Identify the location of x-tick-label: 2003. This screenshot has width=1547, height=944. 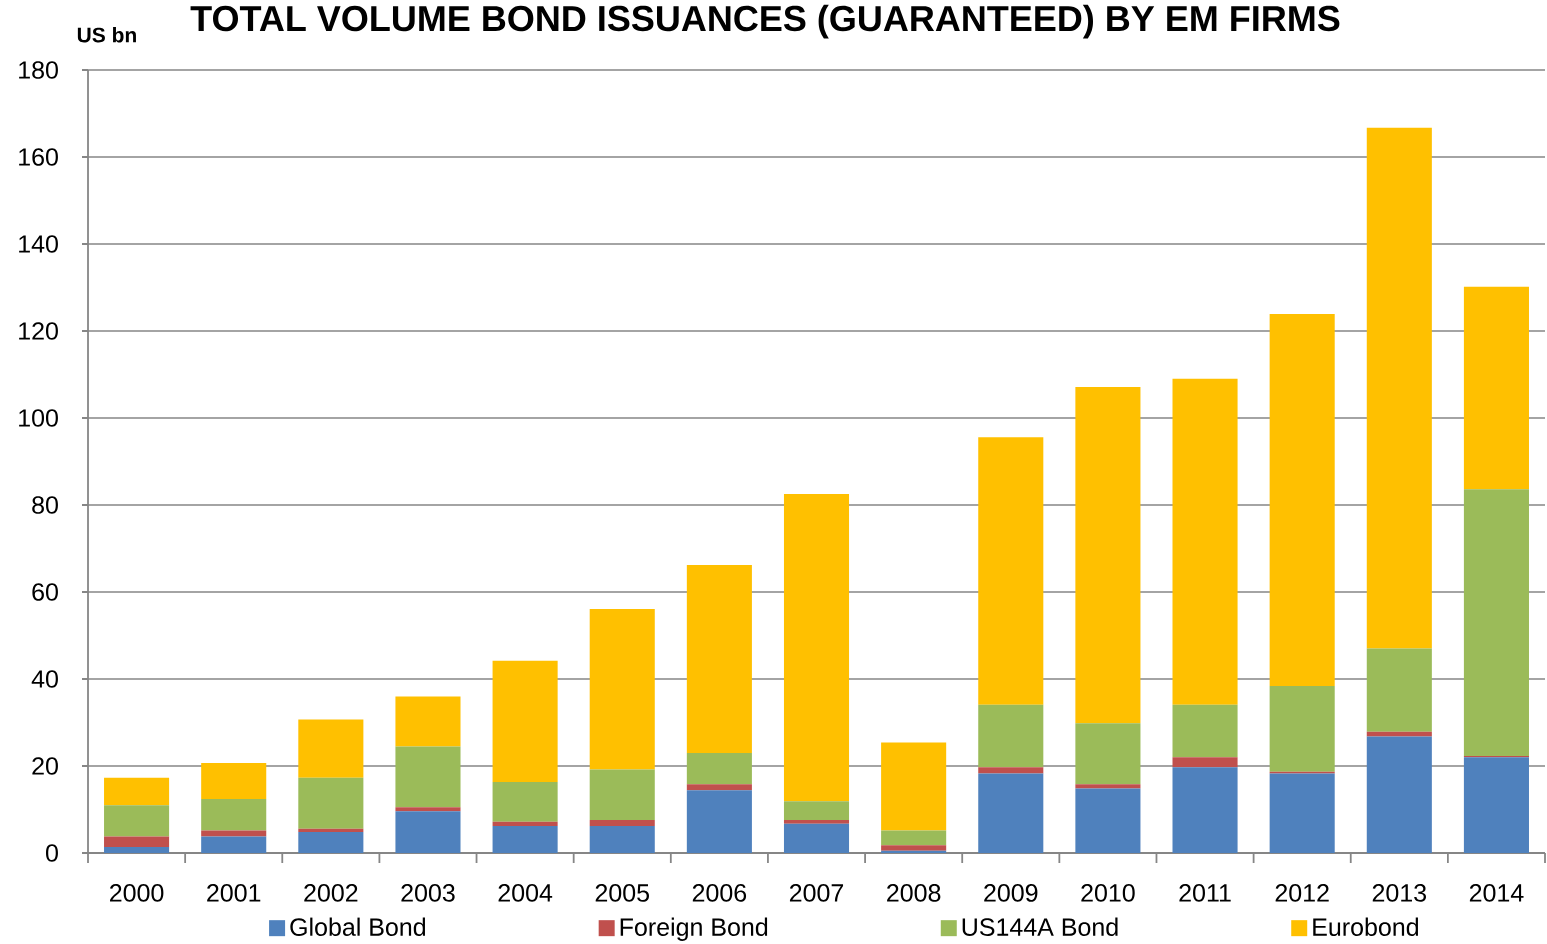
(428, 893).